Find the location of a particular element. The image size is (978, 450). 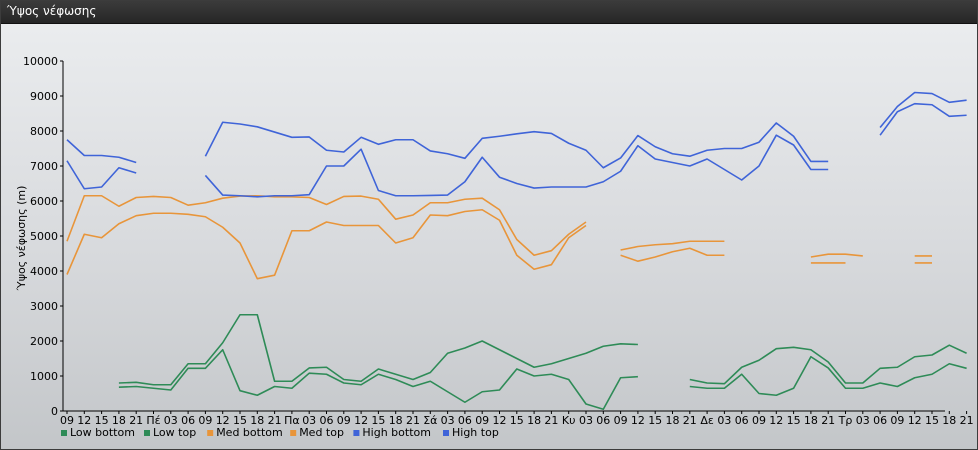

legend-label-high-top: High top is located at coordinates (475, 432).